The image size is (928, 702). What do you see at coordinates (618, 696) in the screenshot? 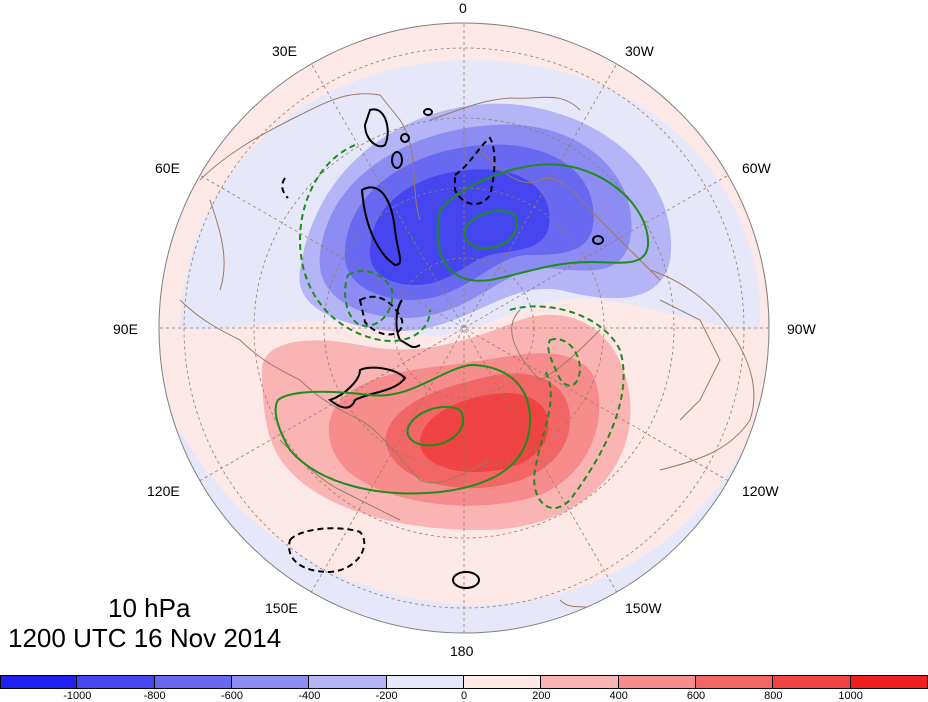
I see `colorbar-tick-label: 400` at bounding box center [618, 696].